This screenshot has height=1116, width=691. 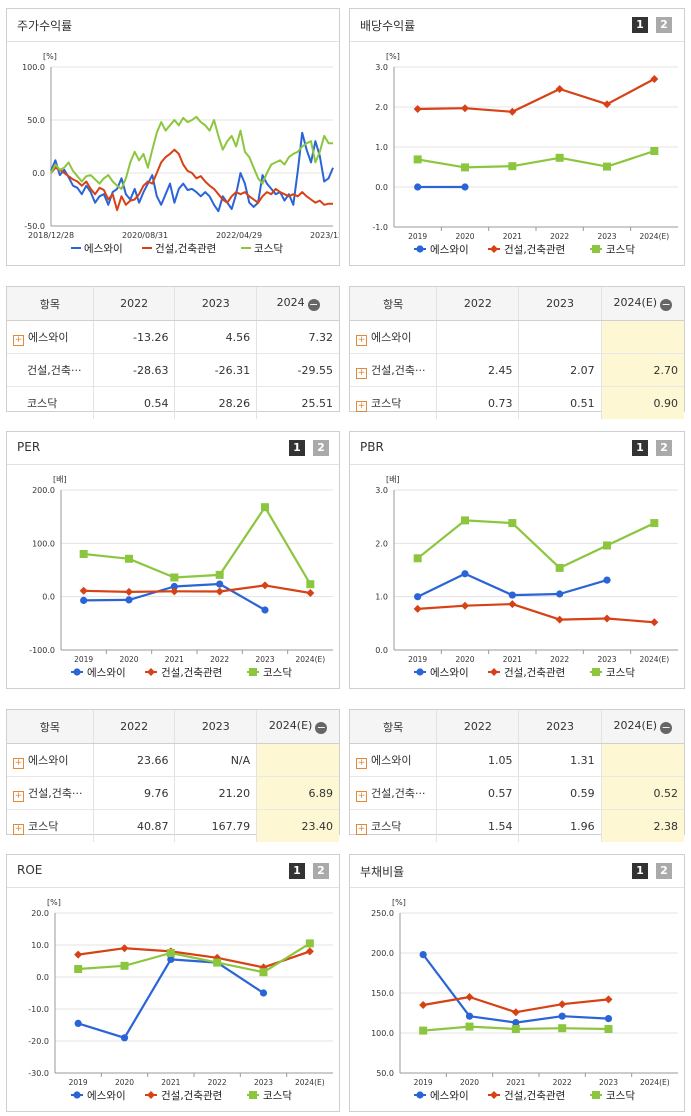 I want to click on table-cell: 0.54, so click(x=133, y=402).